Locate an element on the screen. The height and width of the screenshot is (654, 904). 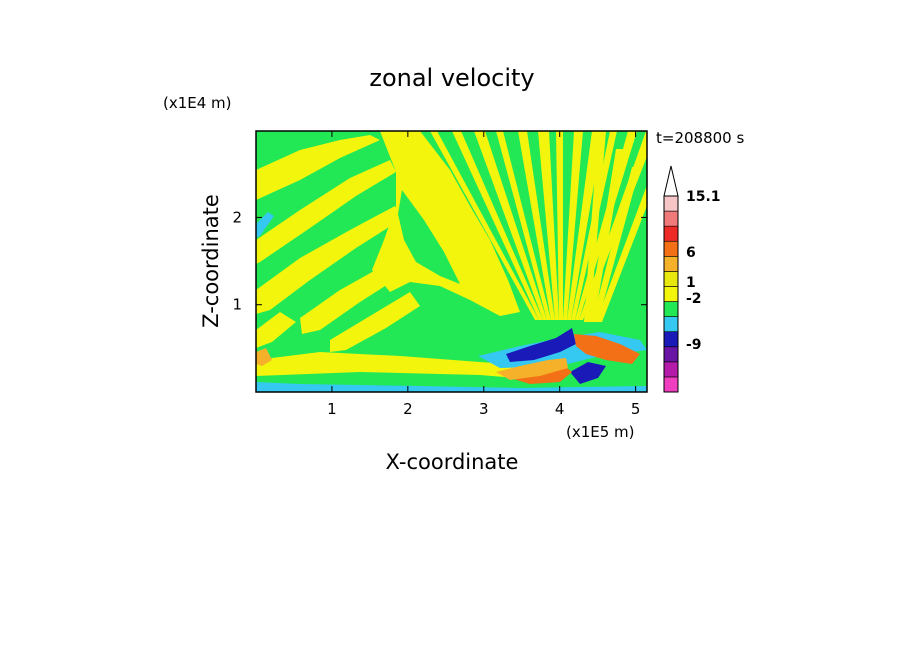
x-scale-label: (x1E5 m) is located at coordinates (600, 432).